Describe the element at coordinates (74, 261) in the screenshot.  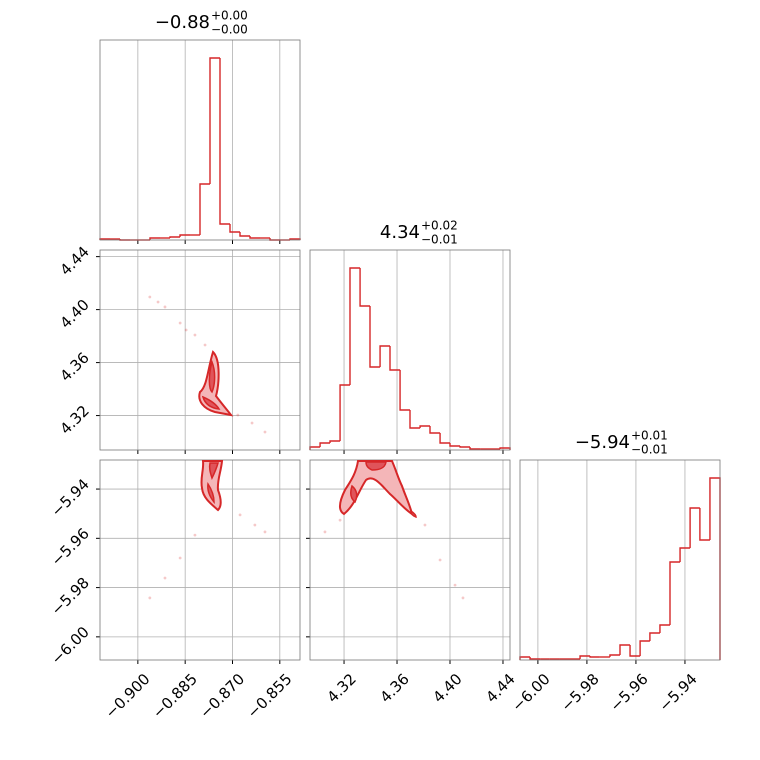
I see `y-tick-label: 4.44` at that location.